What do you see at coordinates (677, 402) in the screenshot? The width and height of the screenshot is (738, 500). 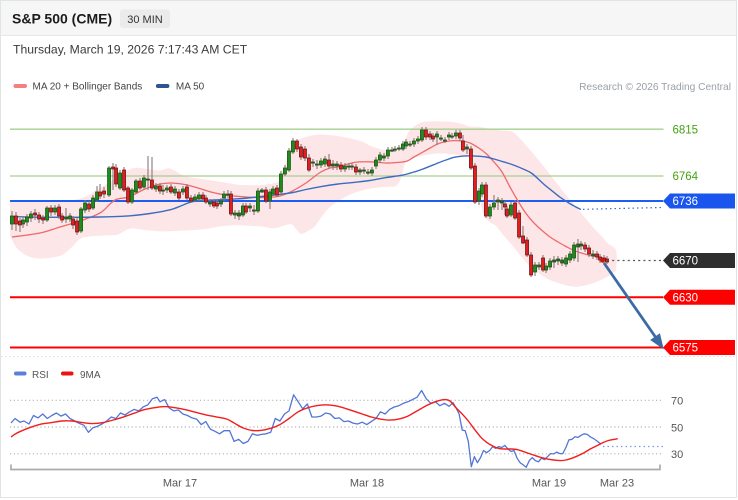 I see `svg-text: 70` at bounding box center [677, 402].